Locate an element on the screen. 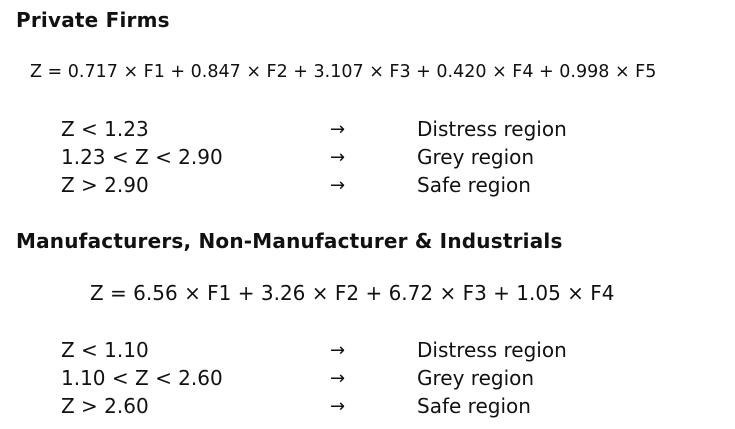 This screenshot has height=429, width=735. condition: Z > 2.60 is located at coordinates (105, 406).